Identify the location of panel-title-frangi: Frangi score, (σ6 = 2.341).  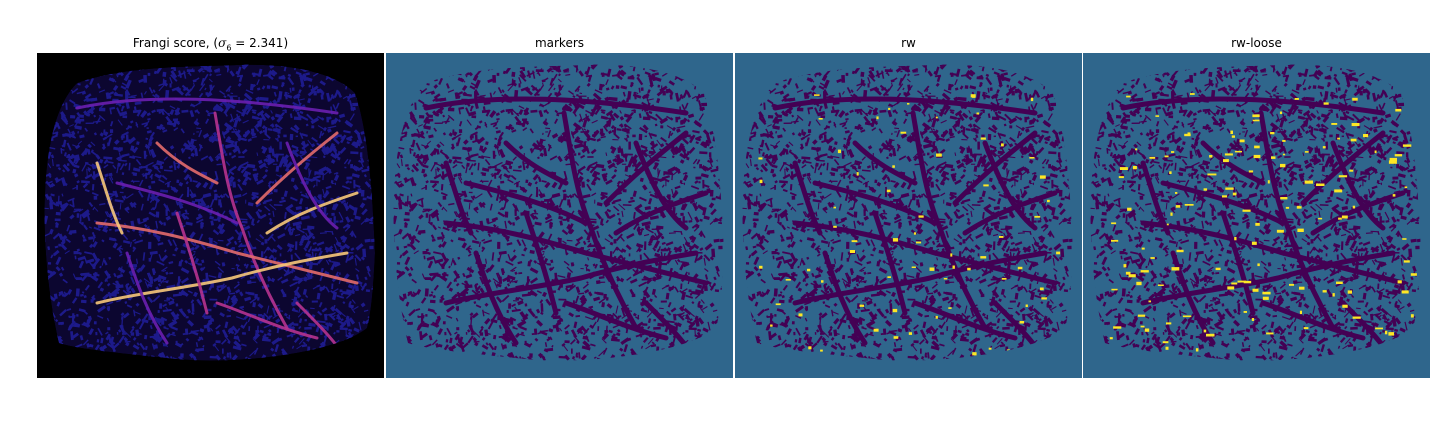
(210, 44).